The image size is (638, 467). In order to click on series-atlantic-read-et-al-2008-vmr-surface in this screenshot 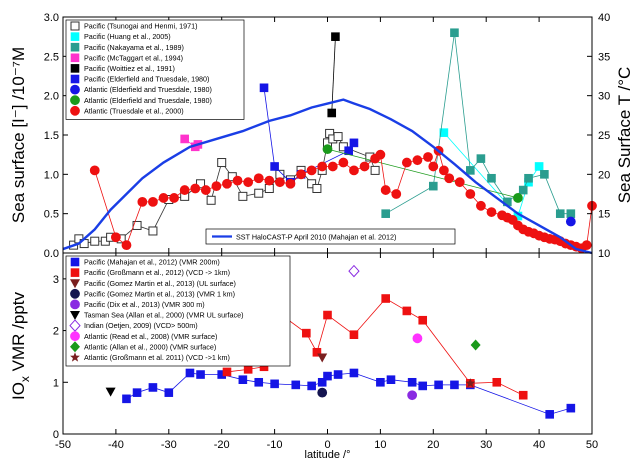, I will do `click(417, 338)`.